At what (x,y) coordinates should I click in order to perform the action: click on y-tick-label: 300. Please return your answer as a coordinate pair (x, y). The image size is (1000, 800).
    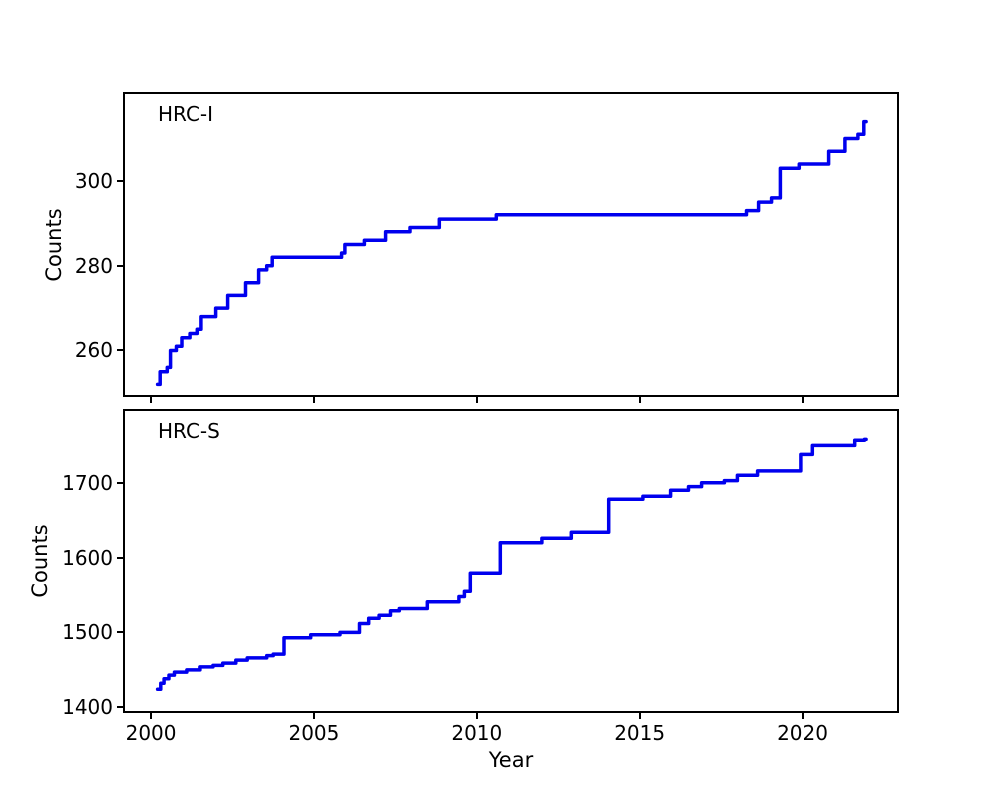
    Looking at the image, I should click on (93, 180).